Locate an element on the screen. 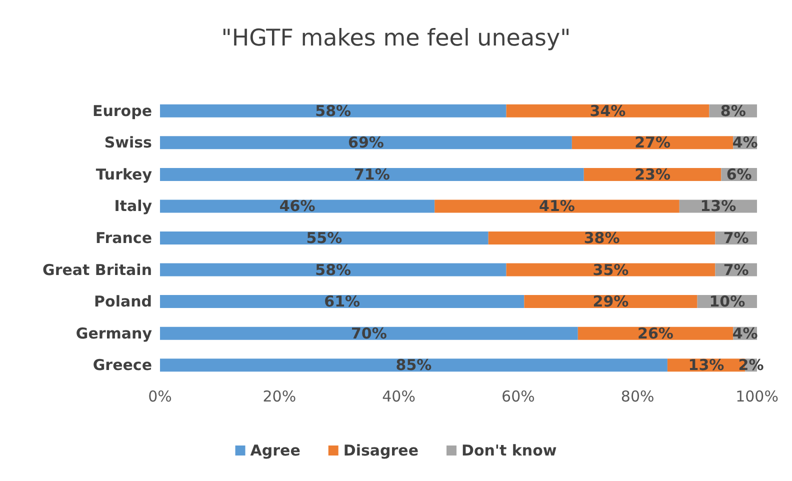 The width and height of the screenshot is (792, 481). data-label: 38% is located at coordinates (602, 238).